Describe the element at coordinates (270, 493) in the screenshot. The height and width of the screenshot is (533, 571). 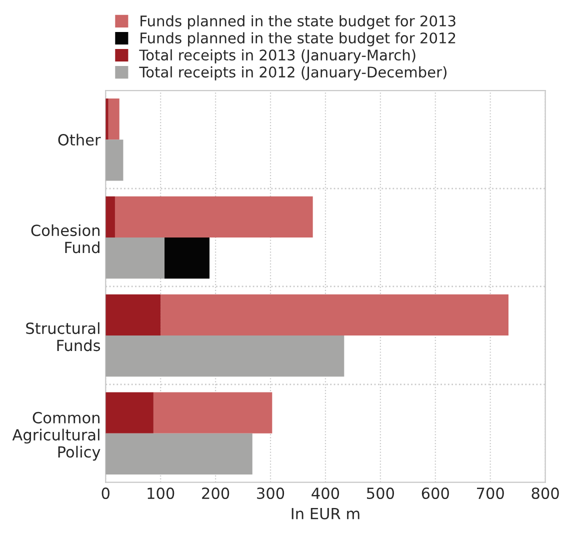
I see `x-tick-label: 300` at that location.